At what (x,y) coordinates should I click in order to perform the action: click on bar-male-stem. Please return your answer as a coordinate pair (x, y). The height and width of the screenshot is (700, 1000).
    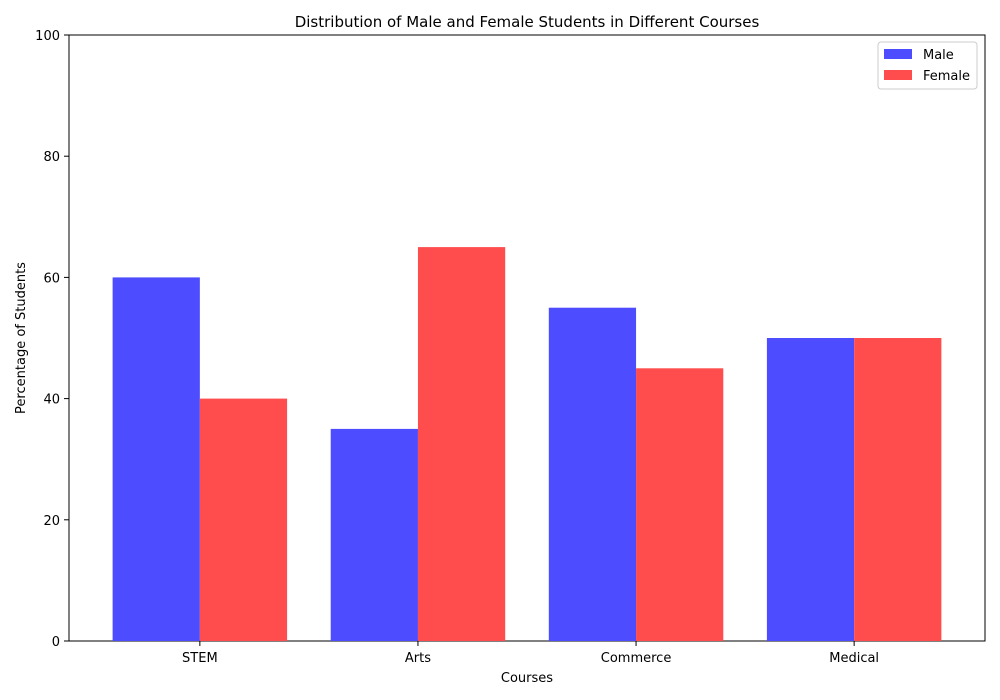
    Looking at the image, I should click on (156, 459).